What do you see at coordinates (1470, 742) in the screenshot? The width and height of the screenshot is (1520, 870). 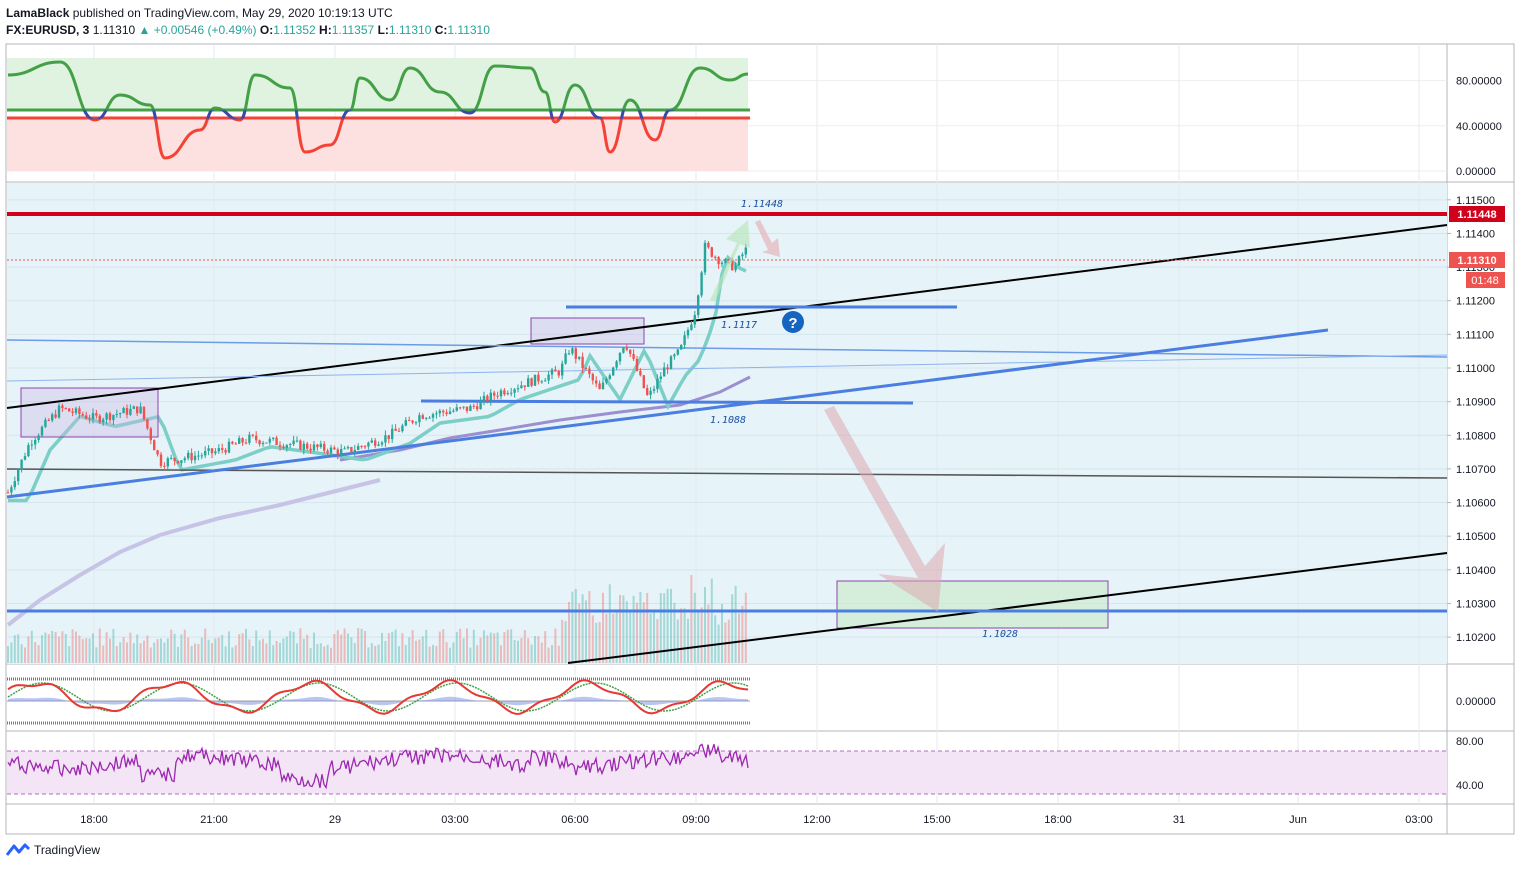 I see `rsi-tick-label: 80.00` at bounding box center [1470, 742].